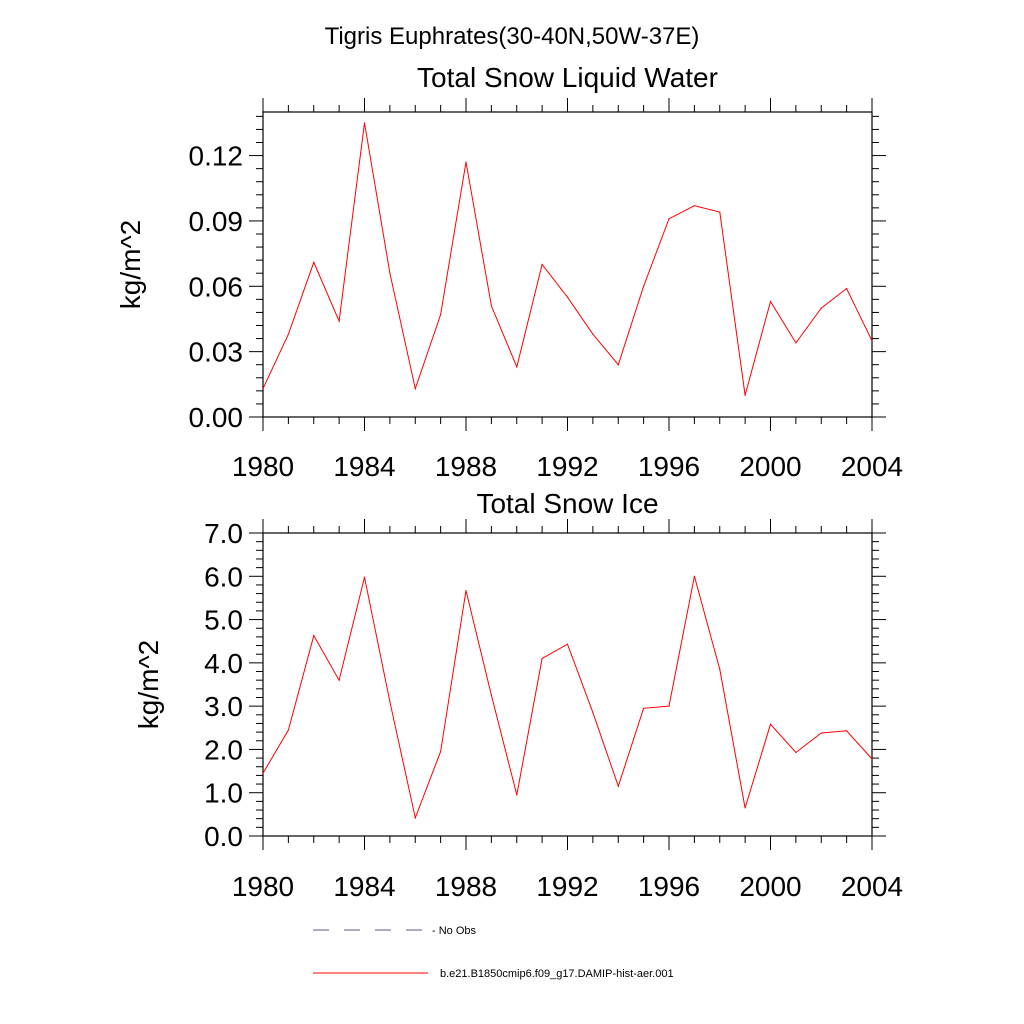 The height and width of the screenshot is (1024, 1024). Describe the element at coordinates (216, 417) in the screenshot. I see `y-tick-label: 0.00` at that location.